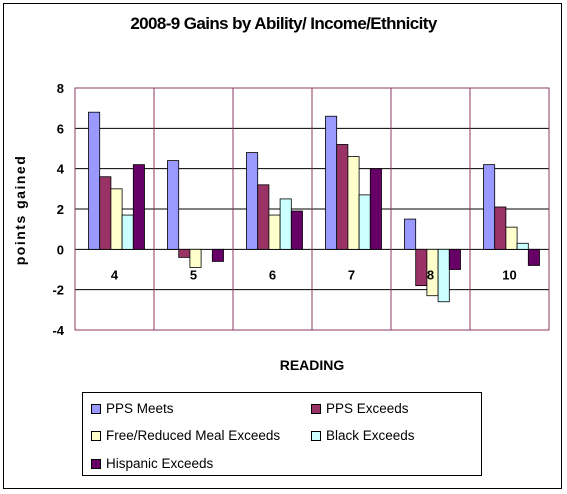  What do you see at coordinates (193, 274) in the screenshot?
I see `x-tick-label: 5` at bounding box center [193, 274].